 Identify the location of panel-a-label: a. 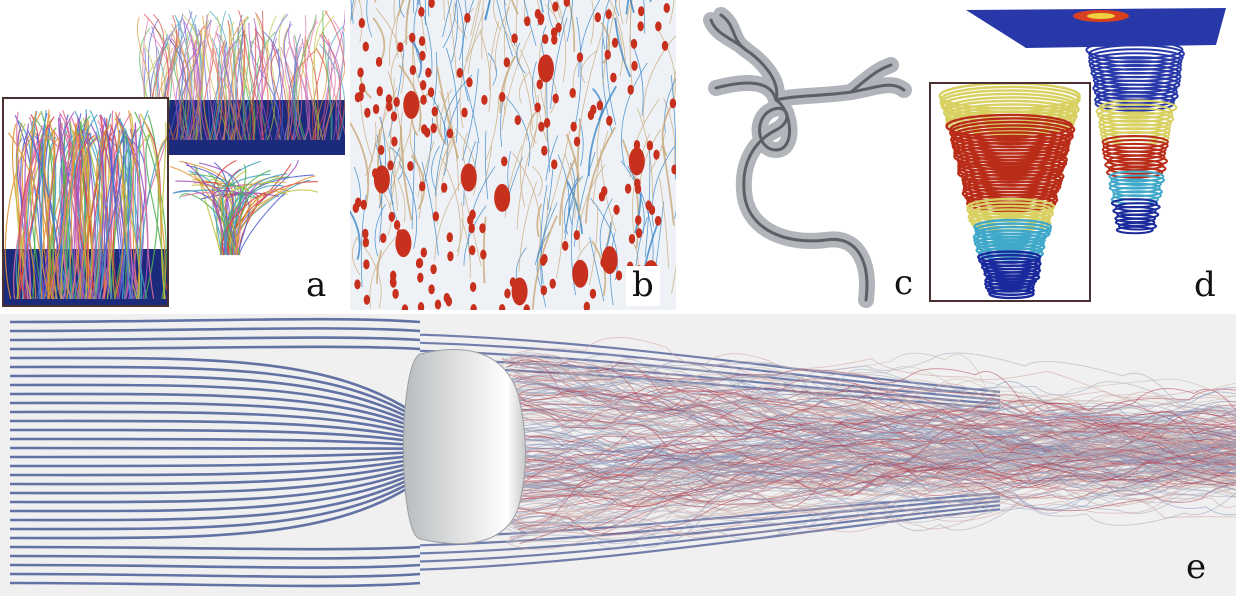
(316, 285).